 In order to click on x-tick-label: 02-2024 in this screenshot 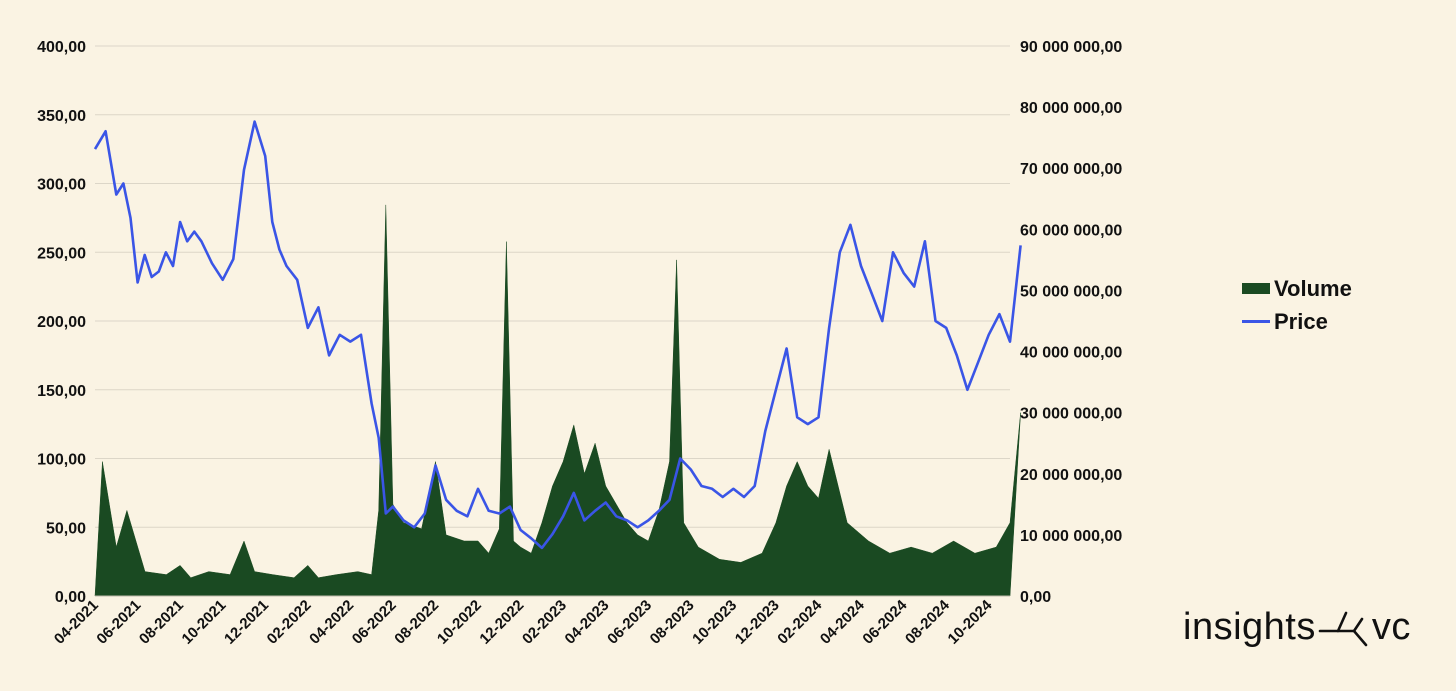, I will do `click(799, 621)`.